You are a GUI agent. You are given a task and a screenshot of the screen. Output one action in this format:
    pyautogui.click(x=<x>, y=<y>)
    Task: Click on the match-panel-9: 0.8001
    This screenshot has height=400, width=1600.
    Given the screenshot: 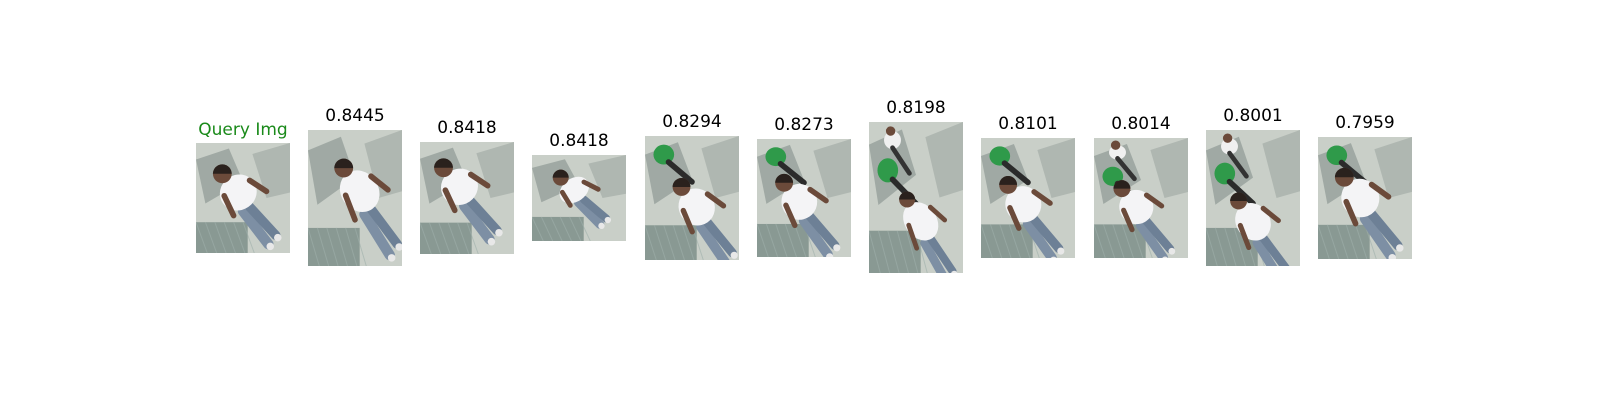 What is the action you would take?
    pyautogui.click(x=1253, y=186)
    